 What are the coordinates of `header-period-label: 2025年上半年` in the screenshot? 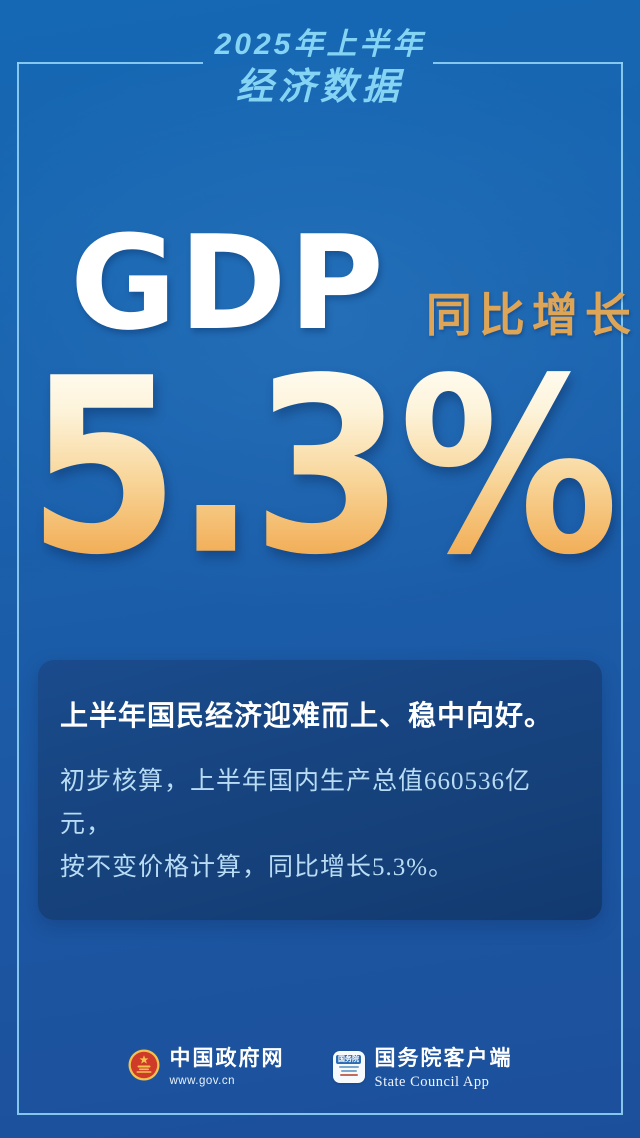 It's located at (320, 44).